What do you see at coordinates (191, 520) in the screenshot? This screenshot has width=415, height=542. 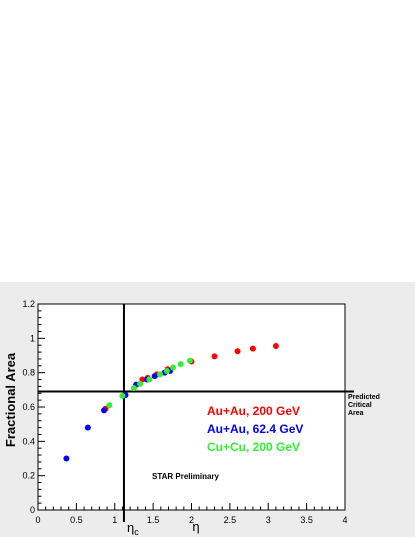 I see `x-tick-label: 2` at bounding box center [191, 520].